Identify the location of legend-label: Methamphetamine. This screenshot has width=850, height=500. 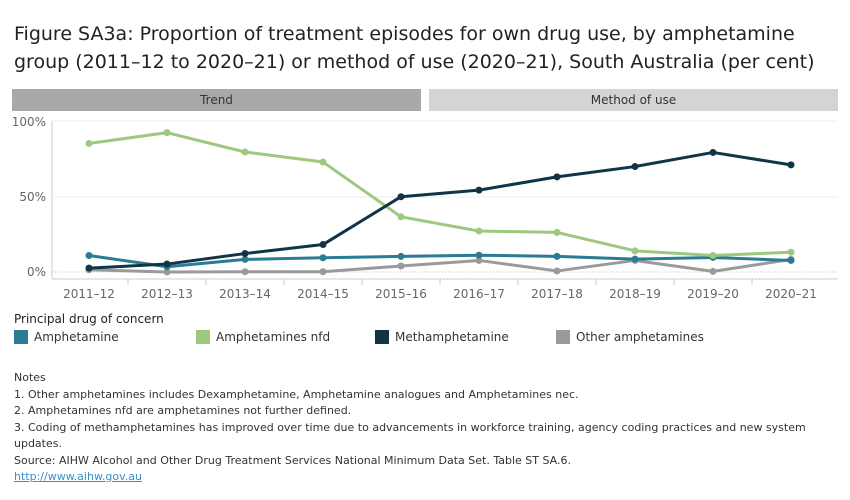
(452, 337).